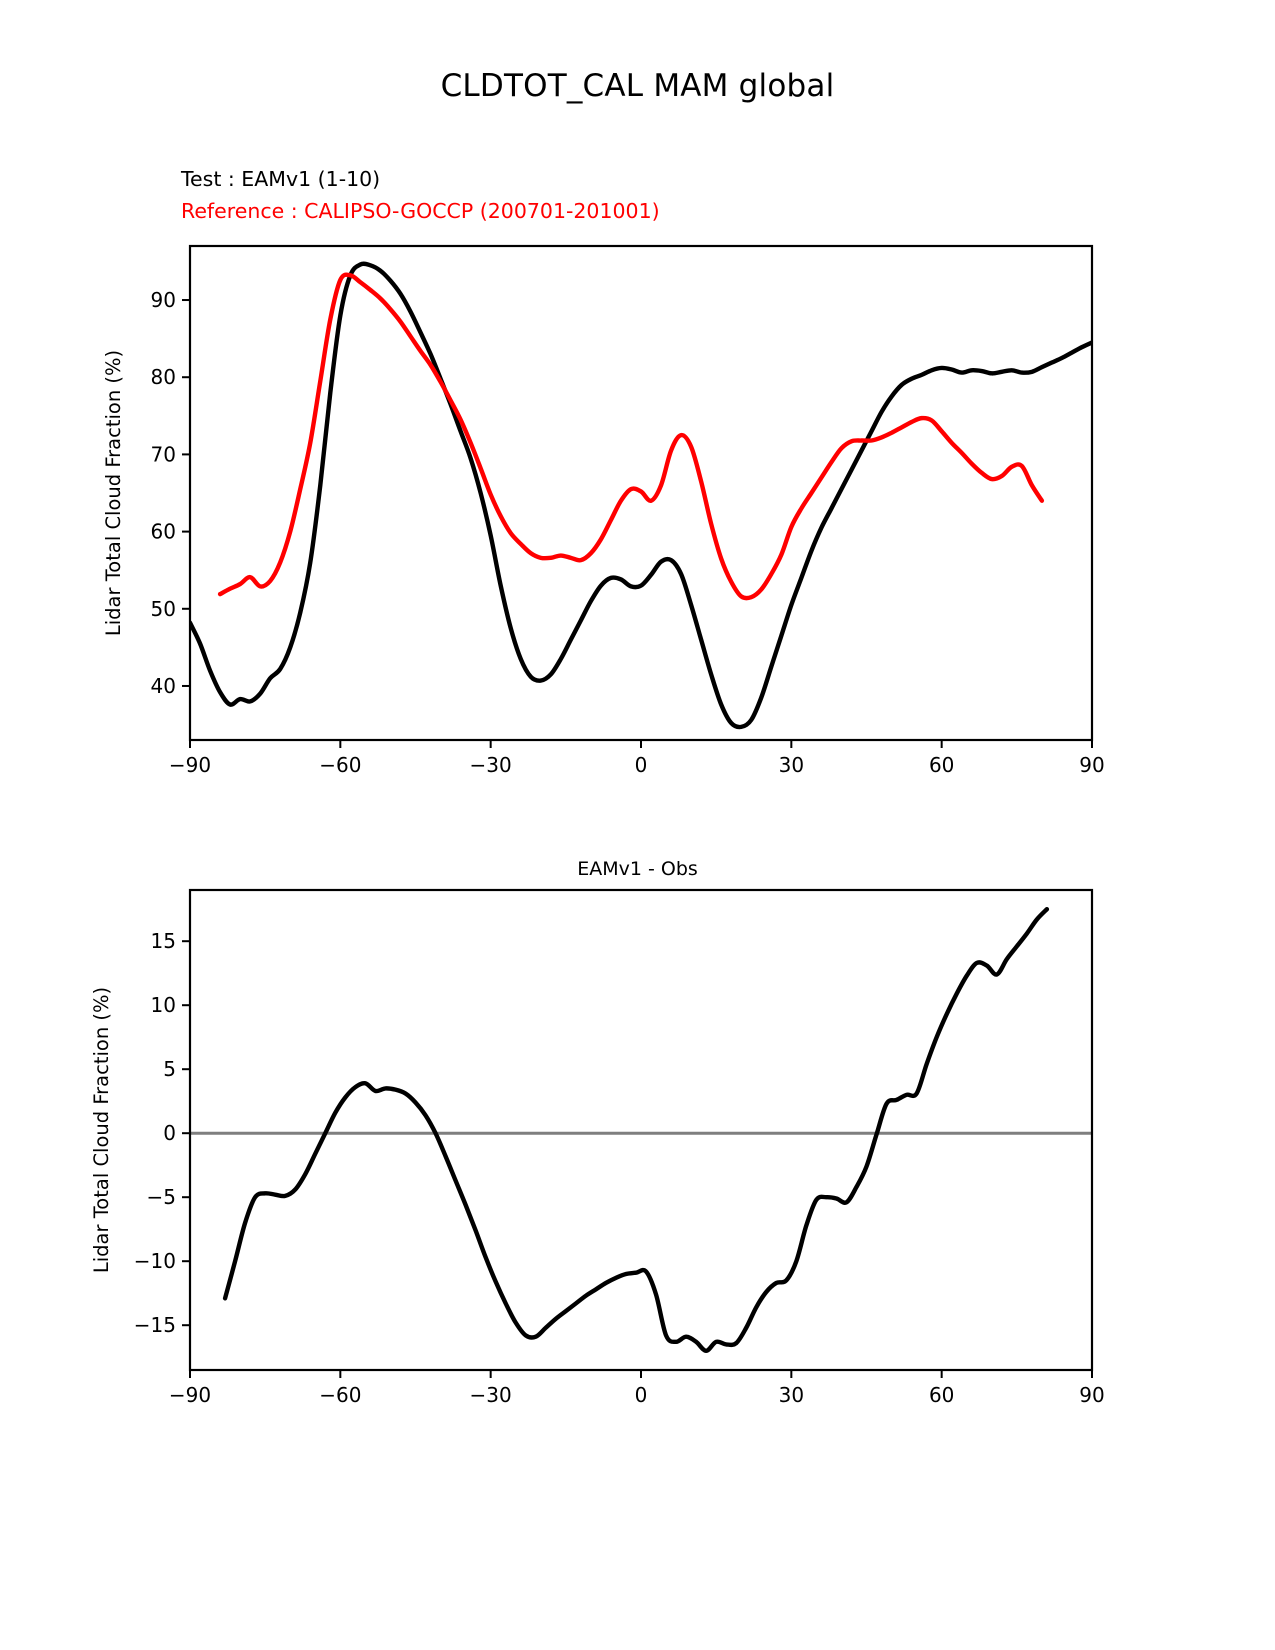  I want to click on y-tick-label: −15, so click(155, 1325).